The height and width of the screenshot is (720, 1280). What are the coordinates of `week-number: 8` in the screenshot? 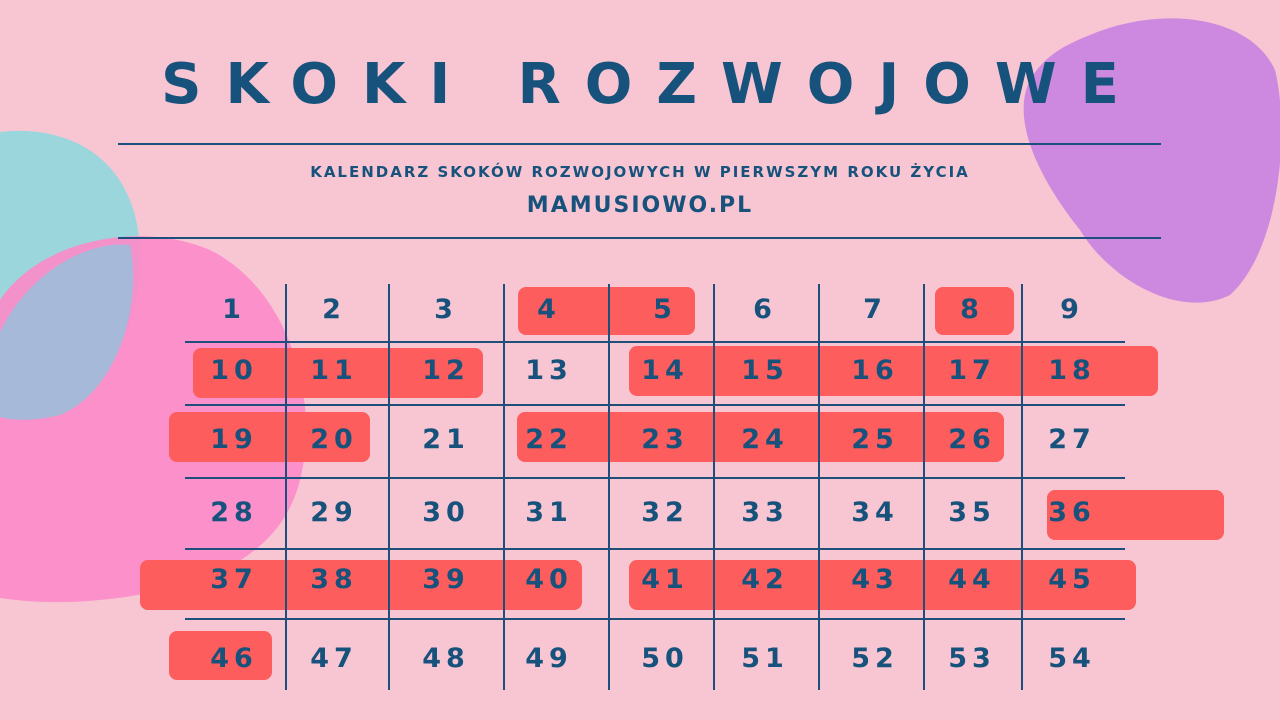 It's located at (972, 309).